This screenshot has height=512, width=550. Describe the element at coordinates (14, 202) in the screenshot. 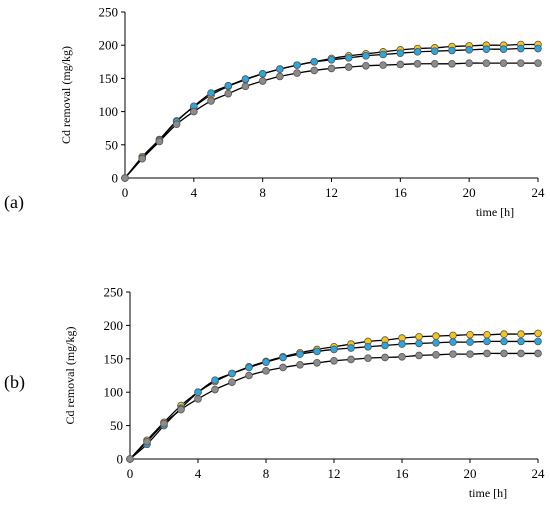

I see `panel-label: (a)` at that location.